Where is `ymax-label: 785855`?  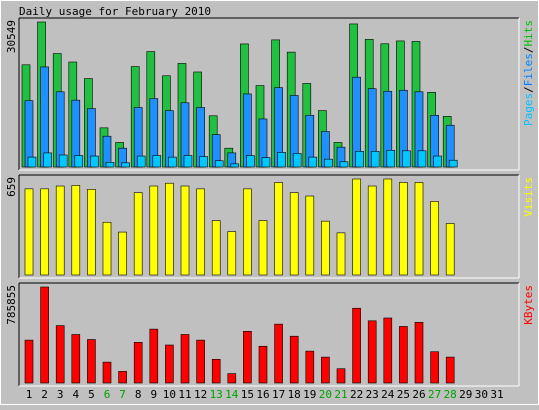 ymax-label: 785855 is located at coordinates (11, 305).